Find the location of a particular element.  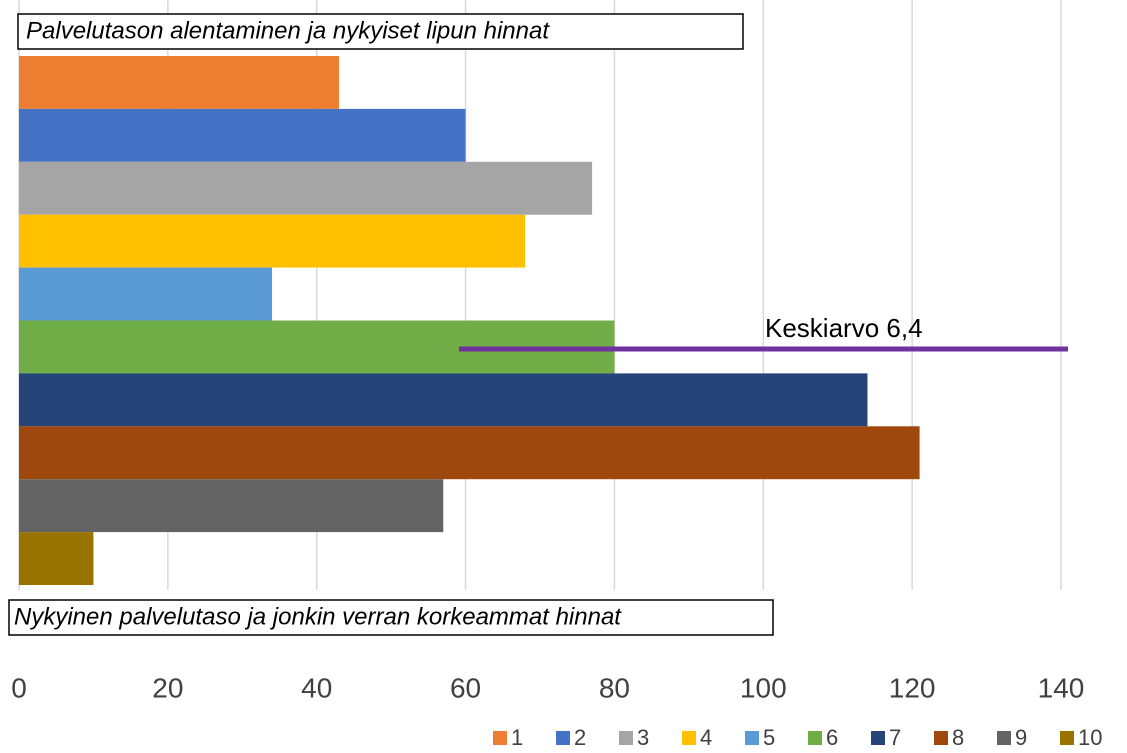

x-tick-label: 0 is located at coordinates (19, 687).